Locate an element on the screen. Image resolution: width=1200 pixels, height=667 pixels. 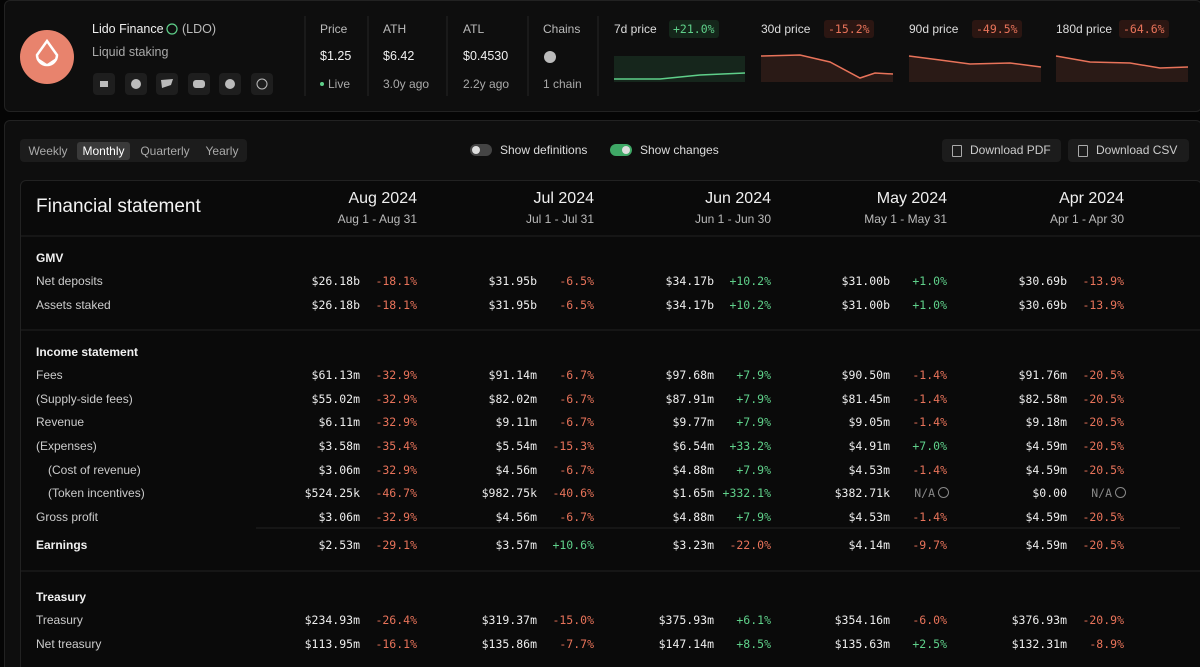
cell-value: $234.93m is located at coordinates (332, 620).